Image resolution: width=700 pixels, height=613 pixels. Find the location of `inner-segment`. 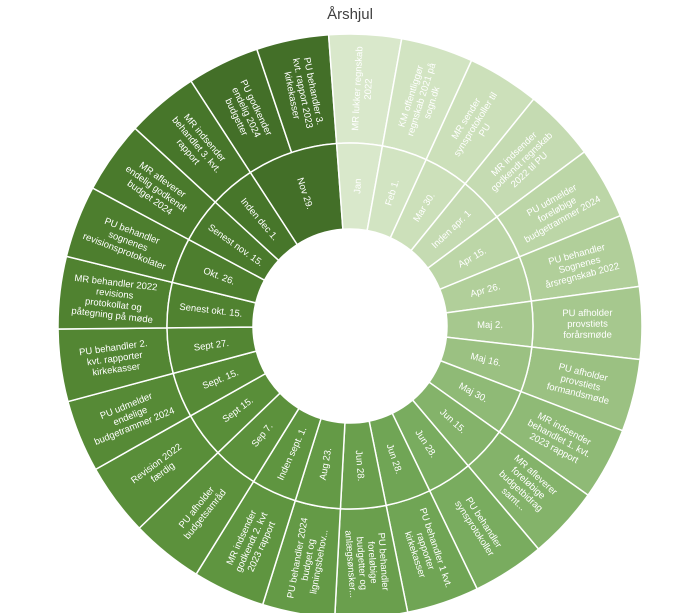

inner-segment is located at coordinates (256, 216).